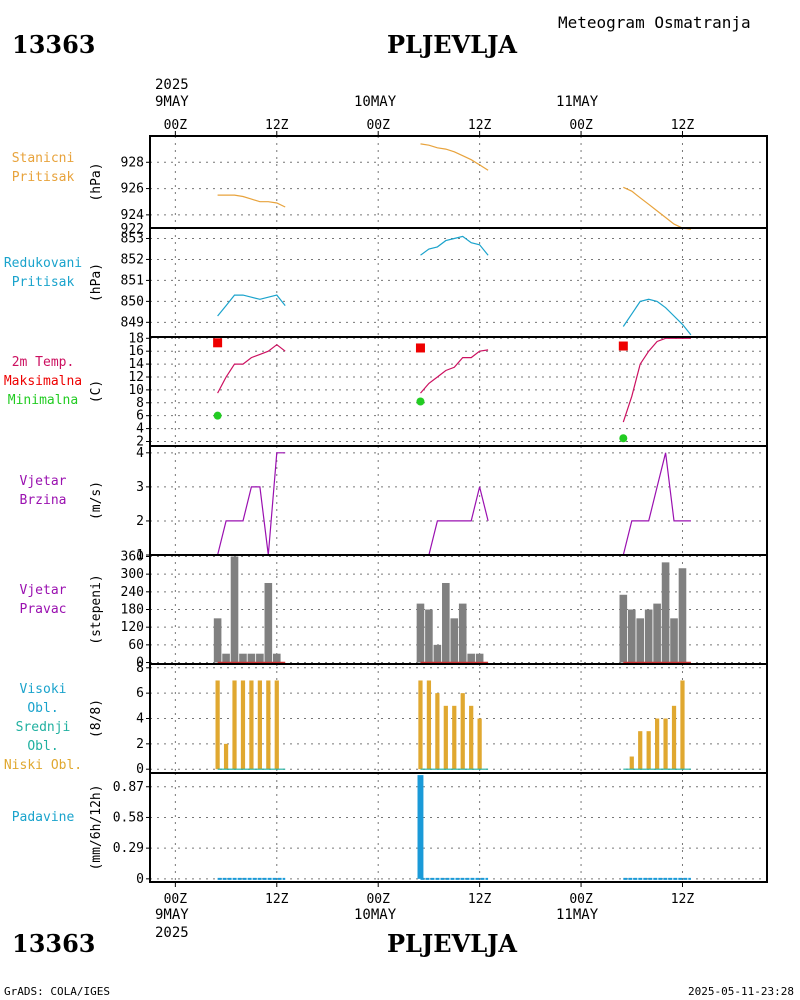 This screenshot has height=1000, width=800. I want to click on y-tick-label: 180, so click(132, 610).